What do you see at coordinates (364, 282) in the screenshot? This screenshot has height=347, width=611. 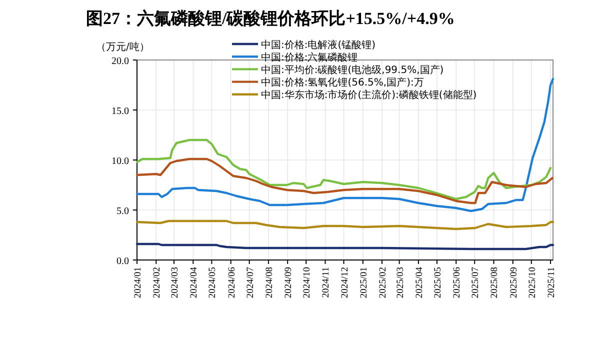 I see `x-tick-label: 2025/01` at bounding box center [364, 282].